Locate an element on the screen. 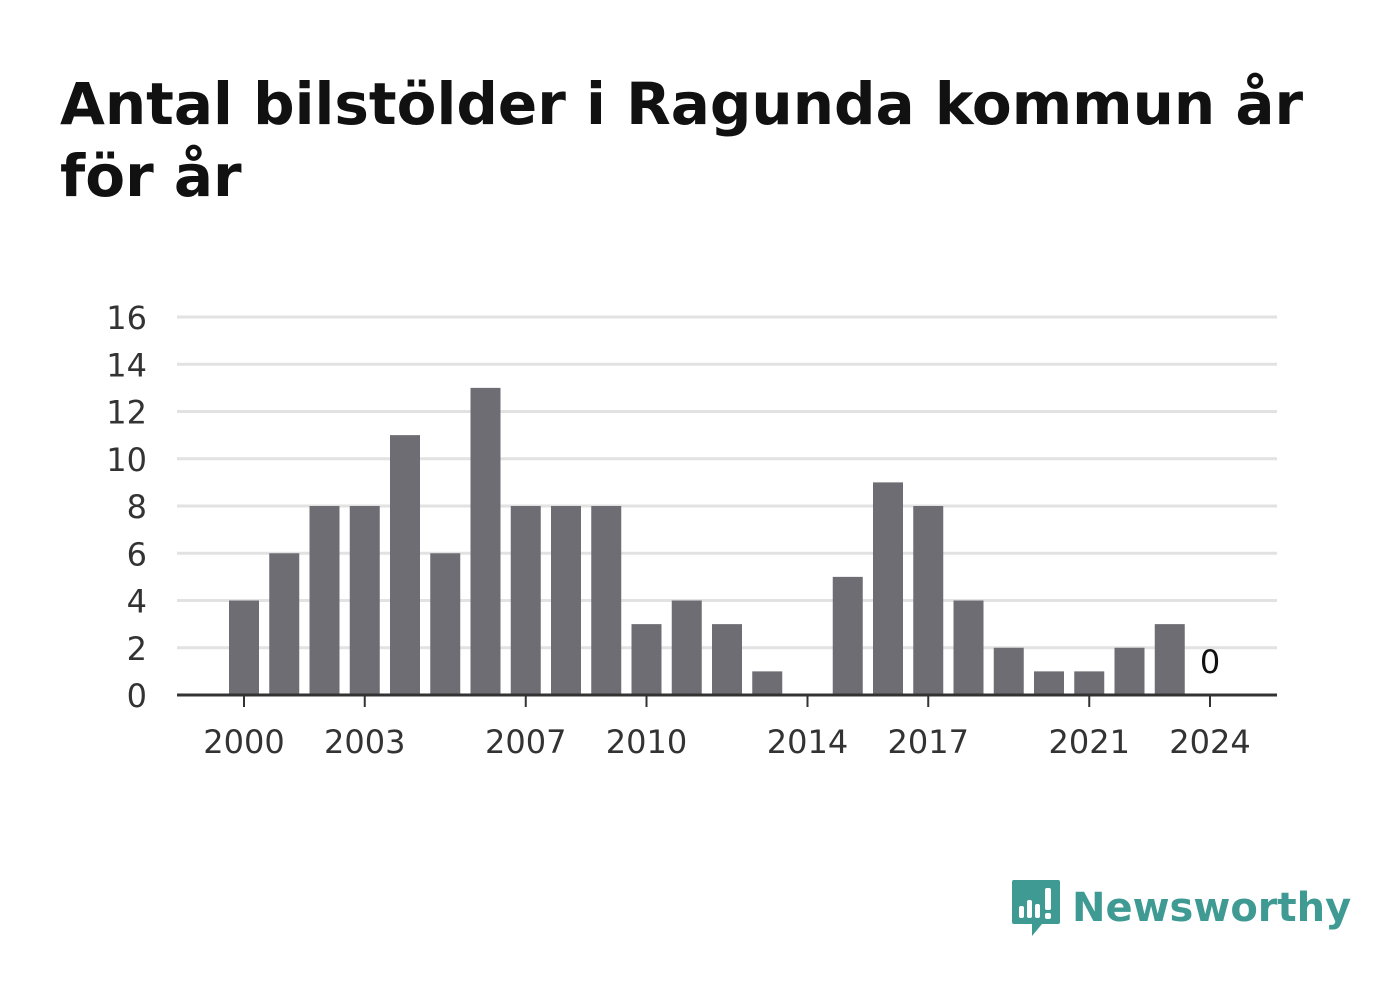 This screenshot has height=999, width=1382. brand: Newsworthy is located at coordinates (1180, 908).